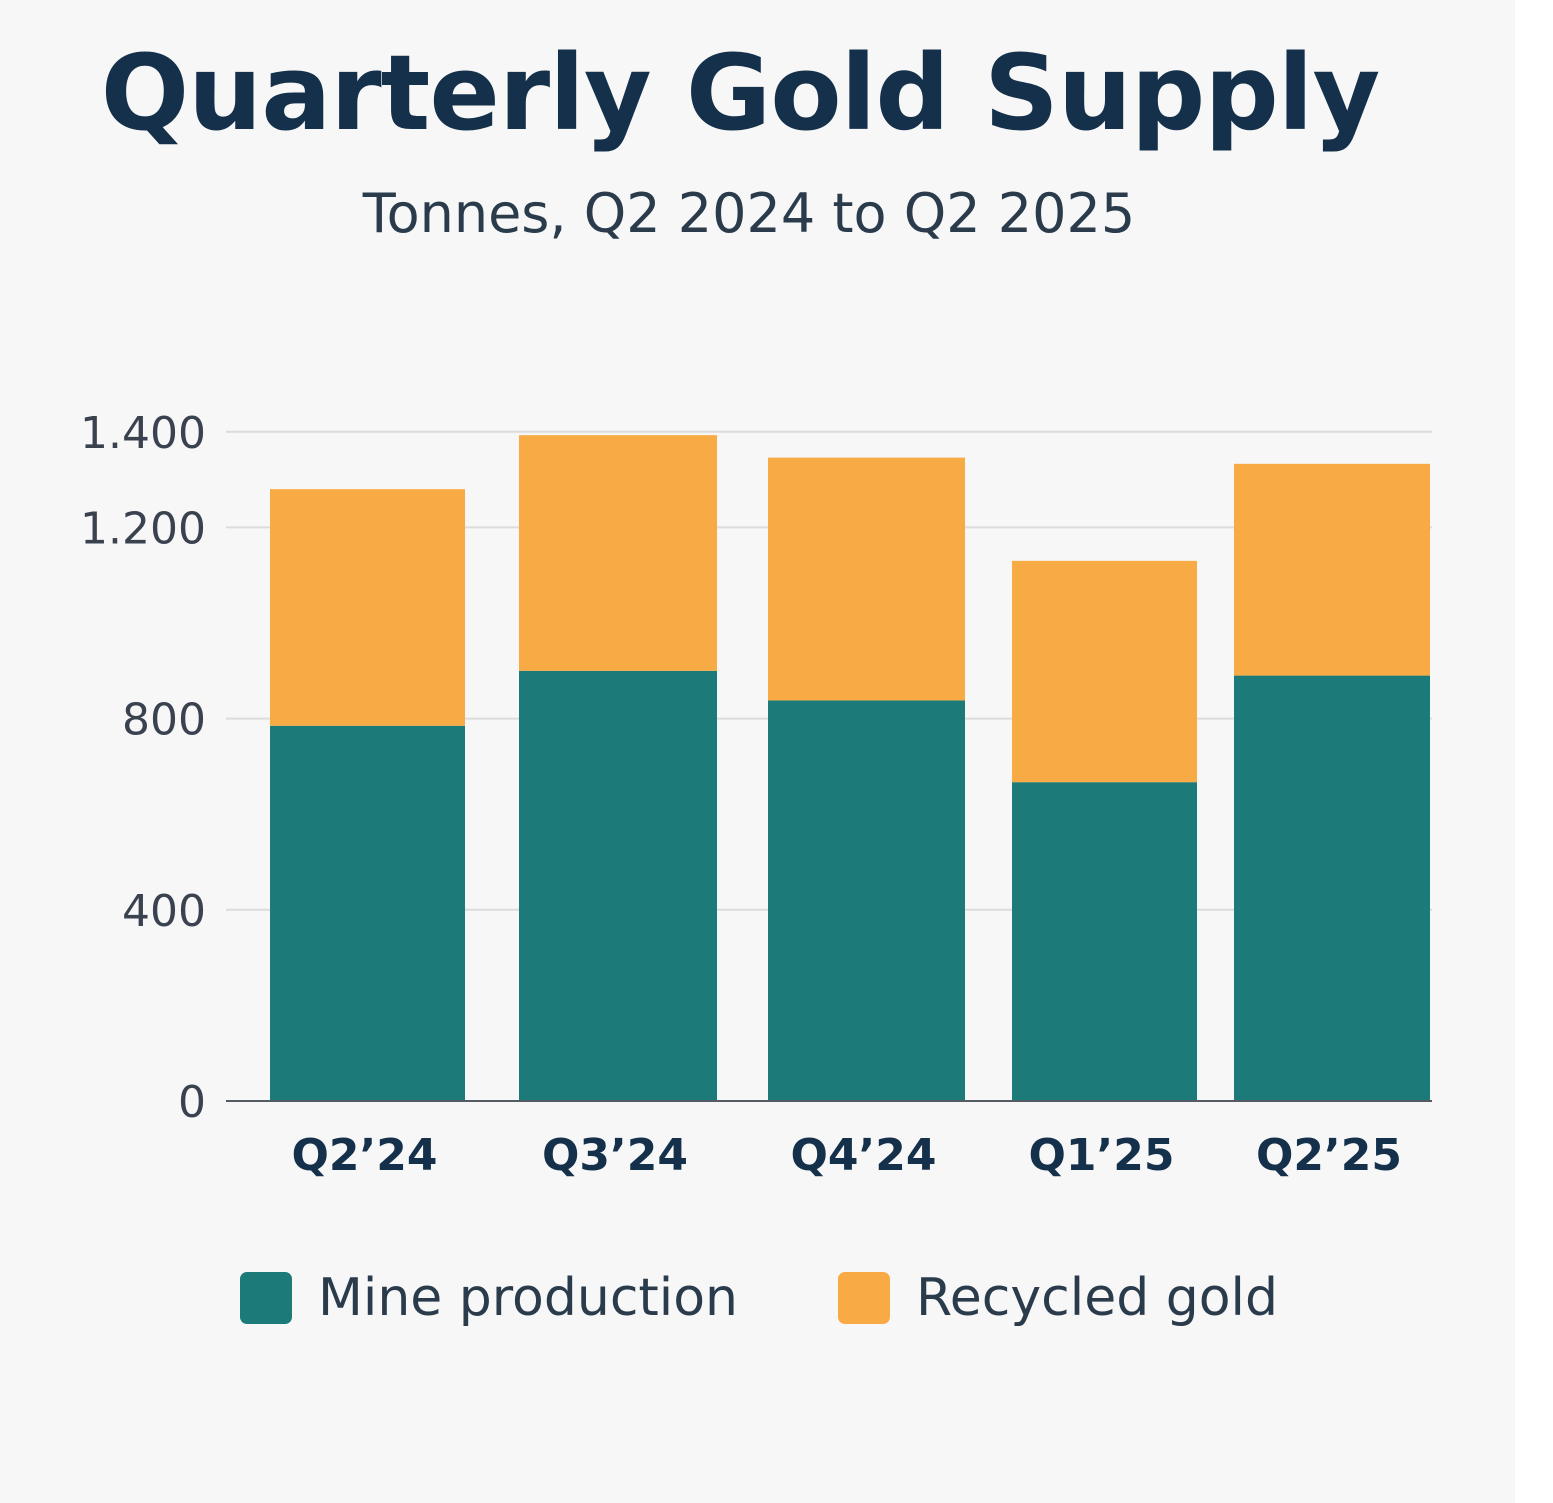 The width and height of the screenshot is (1553, 1503). I want to click on y-tick-label: 1.400, so click(143, 433).